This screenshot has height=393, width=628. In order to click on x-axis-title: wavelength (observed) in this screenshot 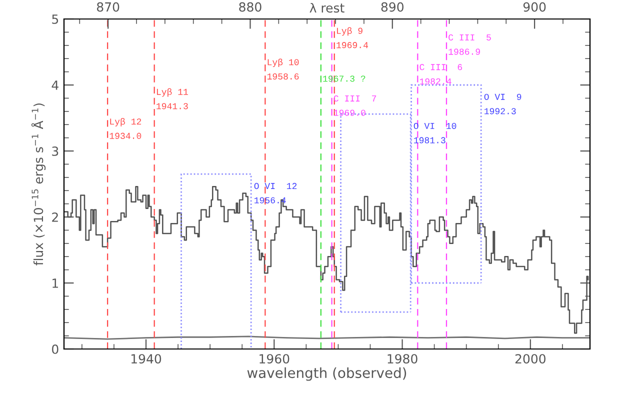, I will do `click(326, 374)`.